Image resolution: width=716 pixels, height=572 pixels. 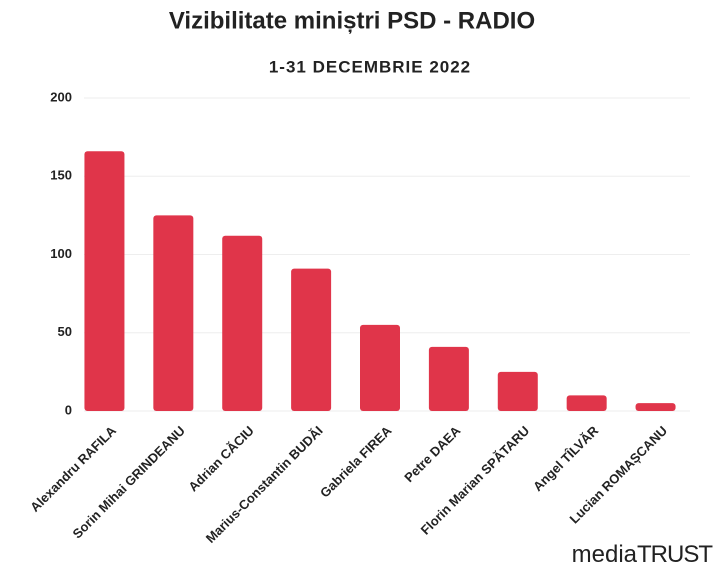 I want to click on y-tick-label: 0, so click(x=68, y=409).